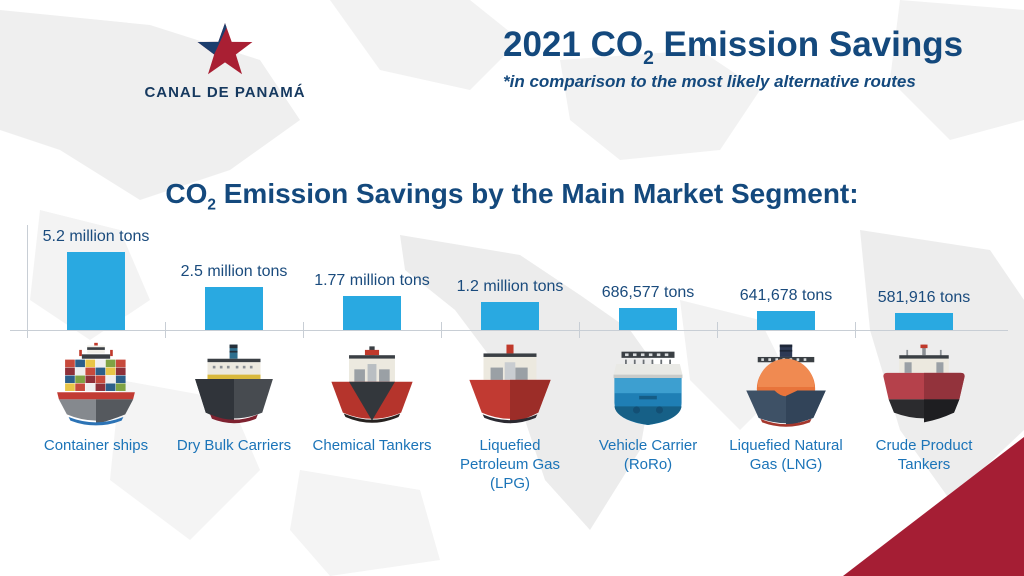 This screenshot has height=576, width=1024. I want to click on category-label: Dry Bulk Carriers, so click(234, 445).